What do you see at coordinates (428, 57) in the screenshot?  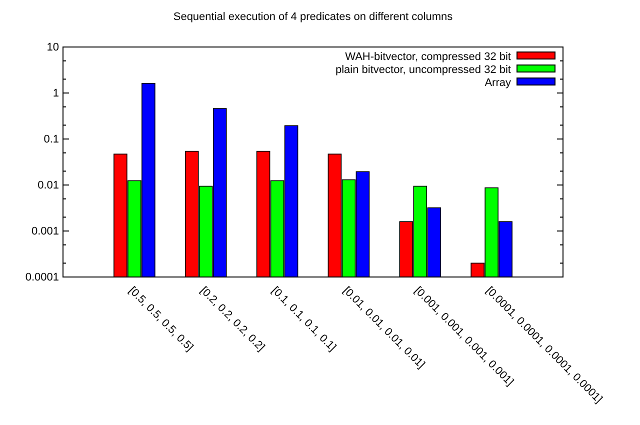 I see `legend-label: WAH-bitvector, compressed 32 bit` at bounding box center [428, 57].